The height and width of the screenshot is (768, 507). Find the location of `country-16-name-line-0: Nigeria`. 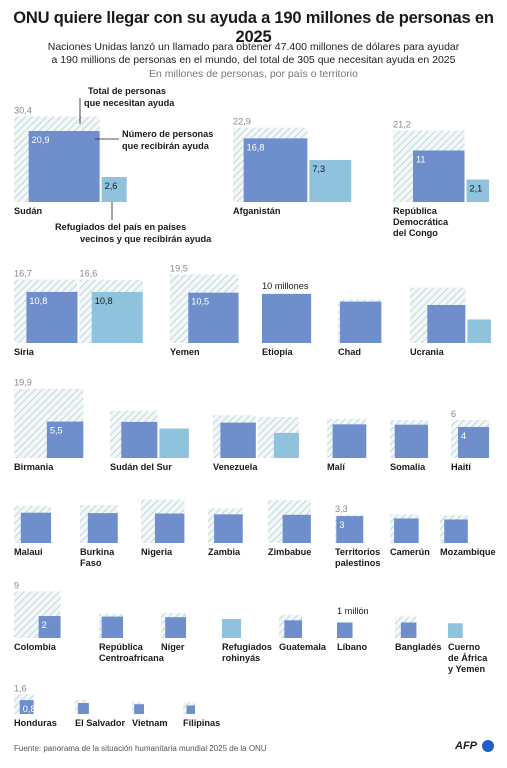

country-16-name-line-0: Nigeria is located at coordinates (157, 552).